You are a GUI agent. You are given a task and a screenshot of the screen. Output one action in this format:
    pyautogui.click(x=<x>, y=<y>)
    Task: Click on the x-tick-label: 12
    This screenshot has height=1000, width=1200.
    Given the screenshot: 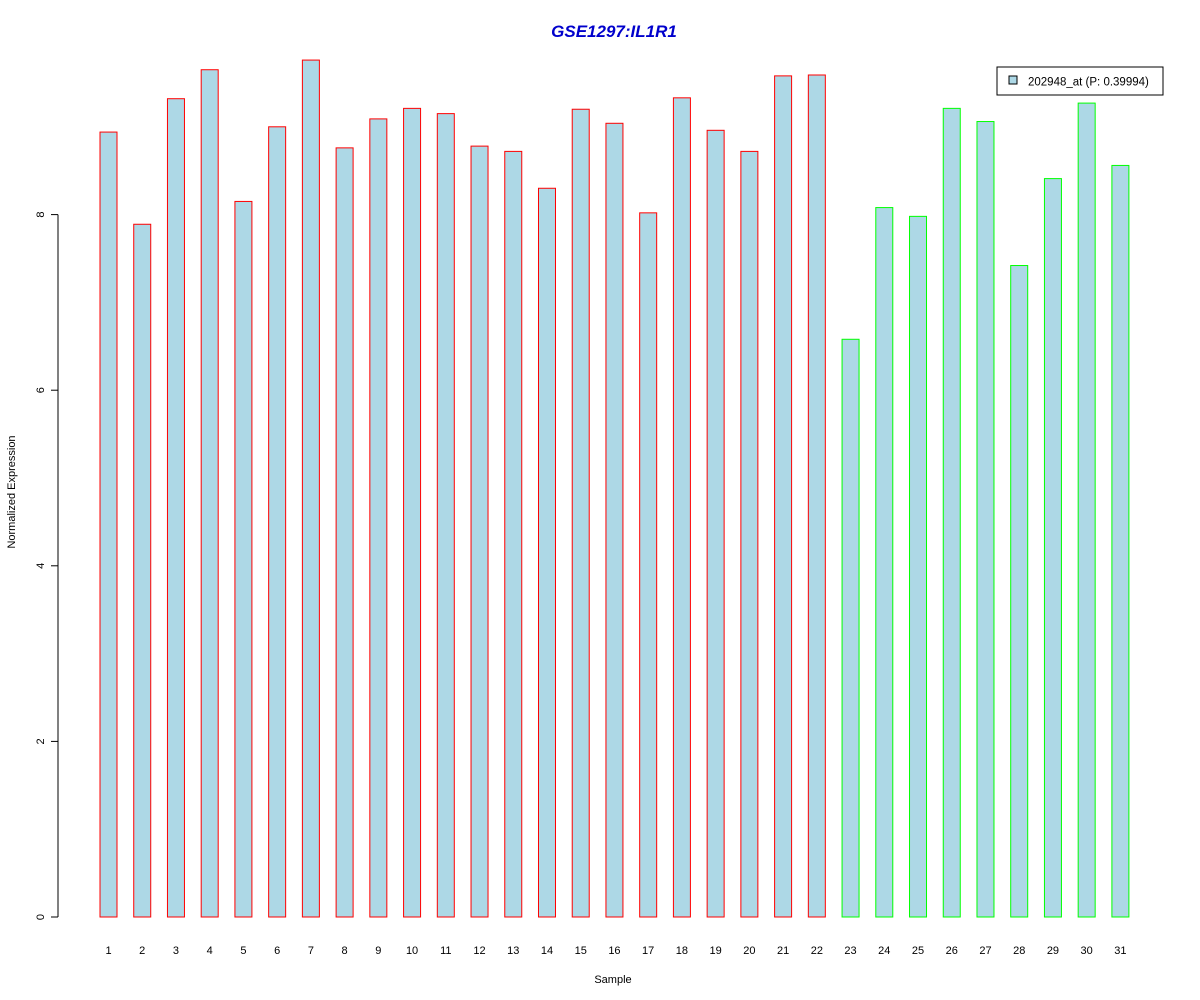 What is the action you would take?
    pyautogui.click(x=479, y=951)
    